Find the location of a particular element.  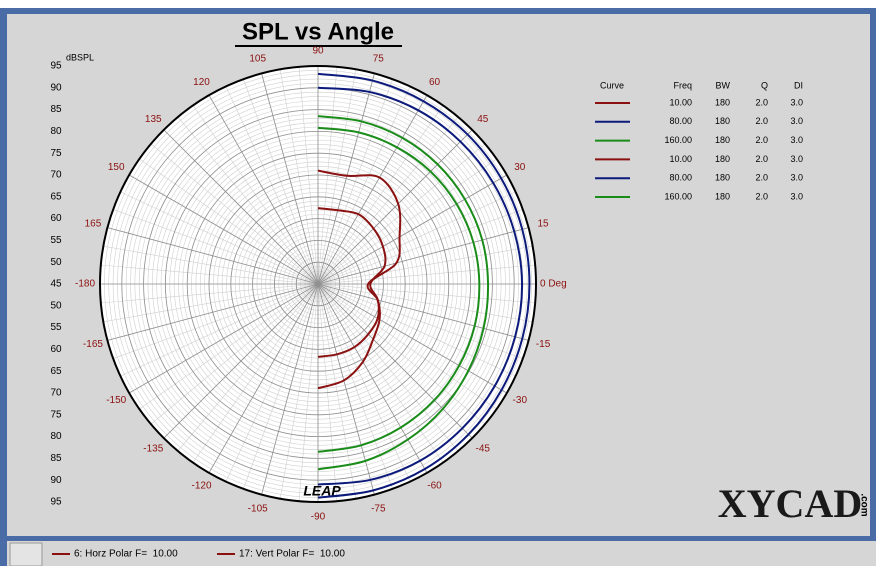

xycad-com: .com is located at coordinates (863, 504).